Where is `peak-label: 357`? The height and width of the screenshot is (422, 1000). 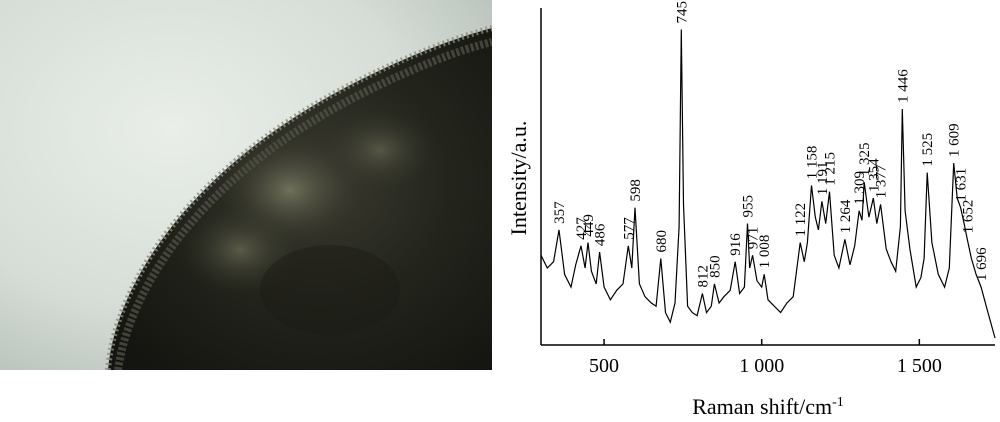 peak-label: 357 is located at coordinates (560, 212).